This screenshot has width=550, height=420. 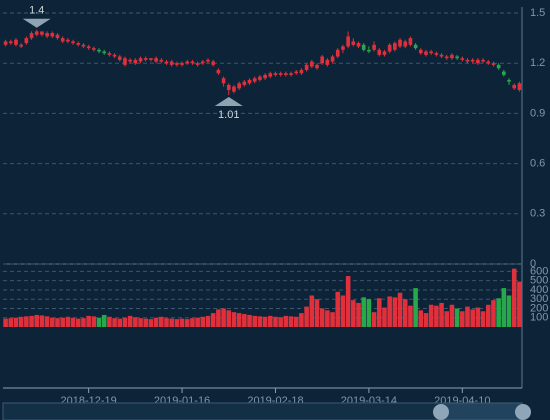 I want to click on volume-tick-label: 300, so click(x=539, y=299).